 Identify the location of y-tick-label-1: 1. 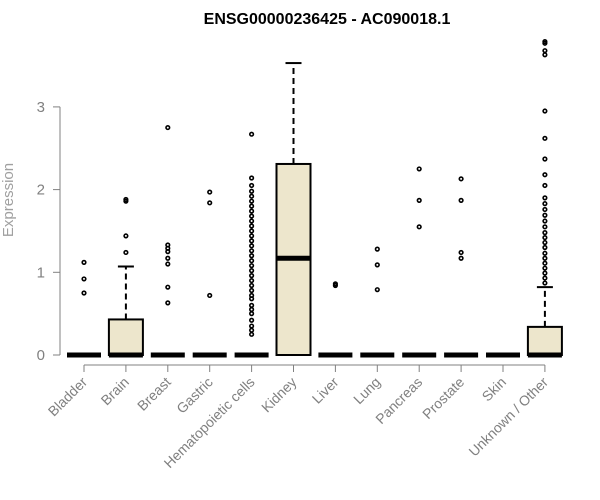
(41, 272).